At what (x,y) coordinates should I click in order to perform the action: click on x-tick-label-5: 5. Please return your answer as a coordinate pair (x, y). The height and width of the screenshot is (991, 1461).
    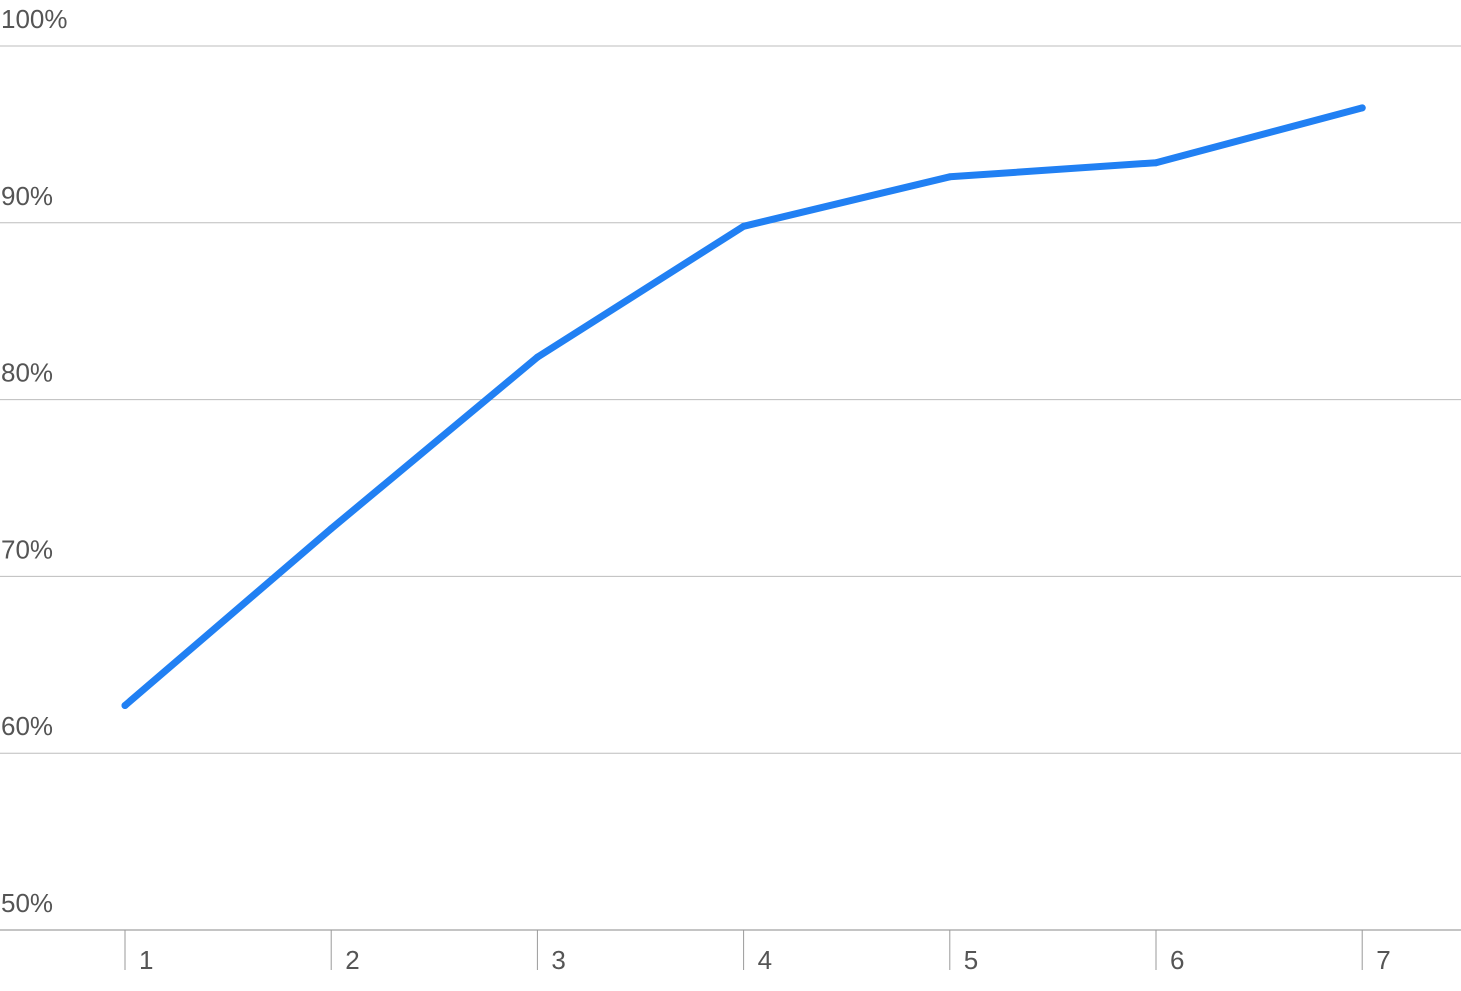
    Looking at the image, I should click on (971, 960).